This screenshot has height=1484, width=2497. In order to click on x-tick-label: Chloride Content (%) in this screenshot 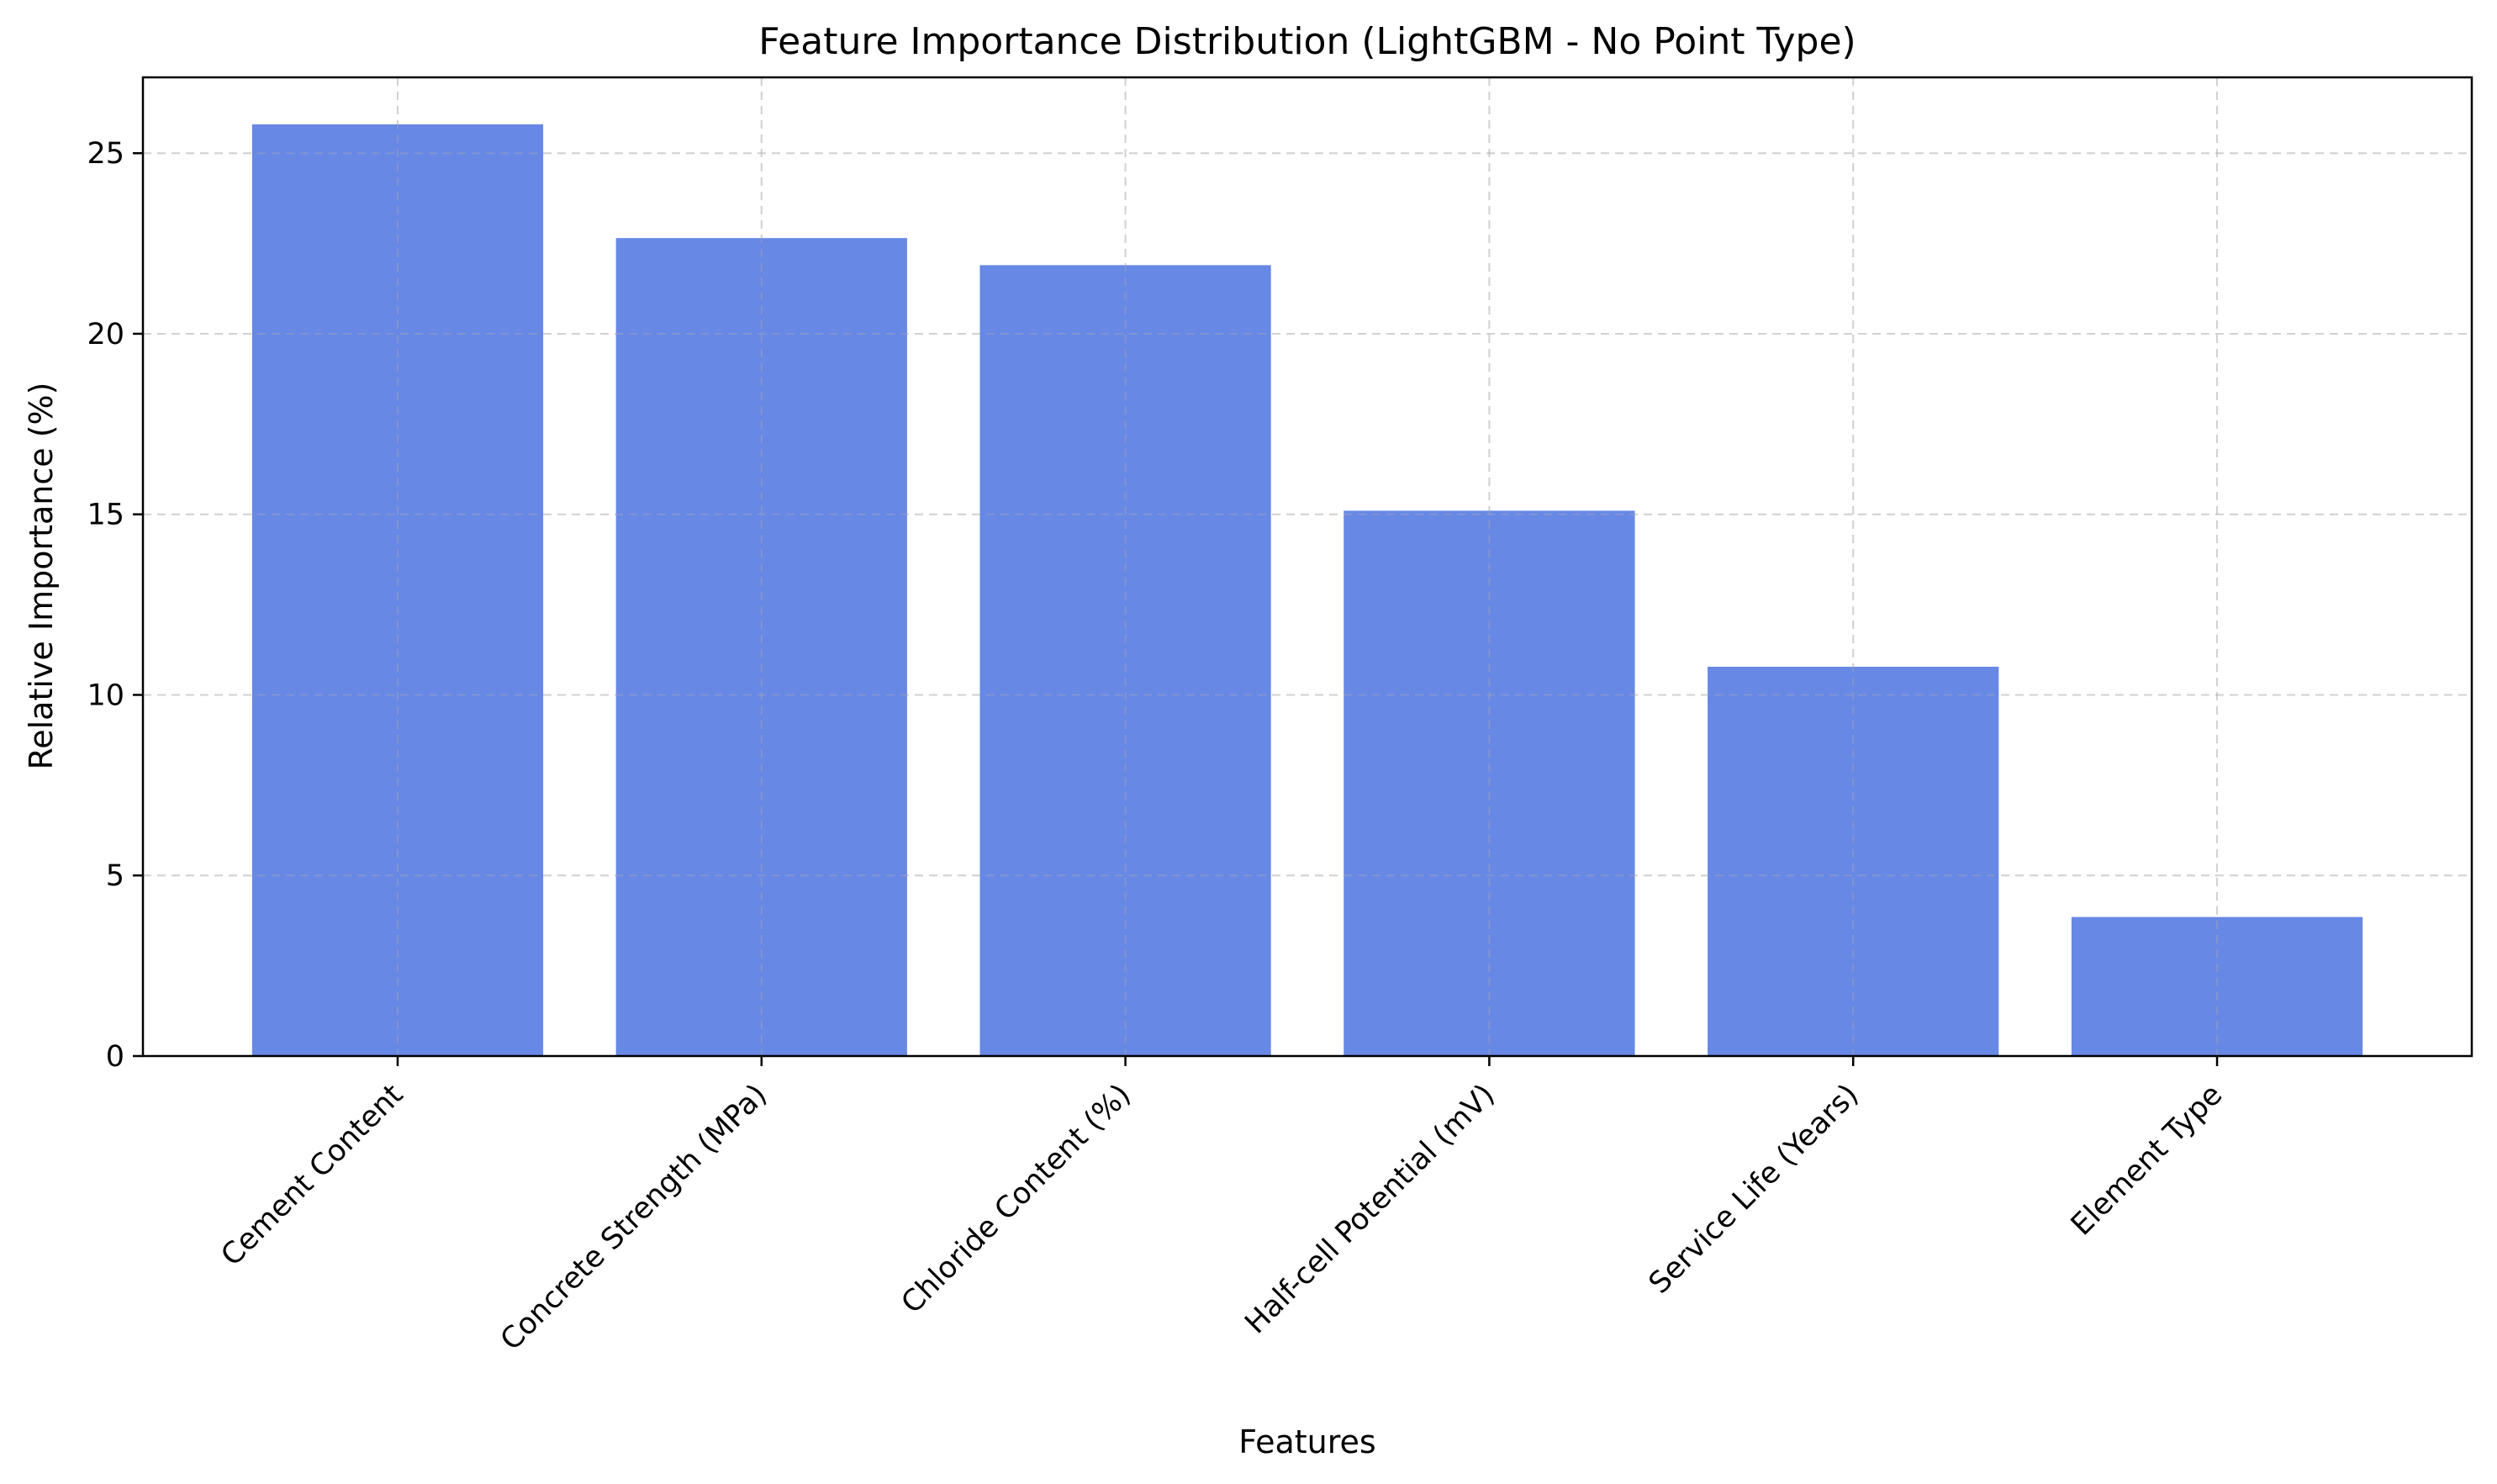, I will do `click(1016, 1199)`.